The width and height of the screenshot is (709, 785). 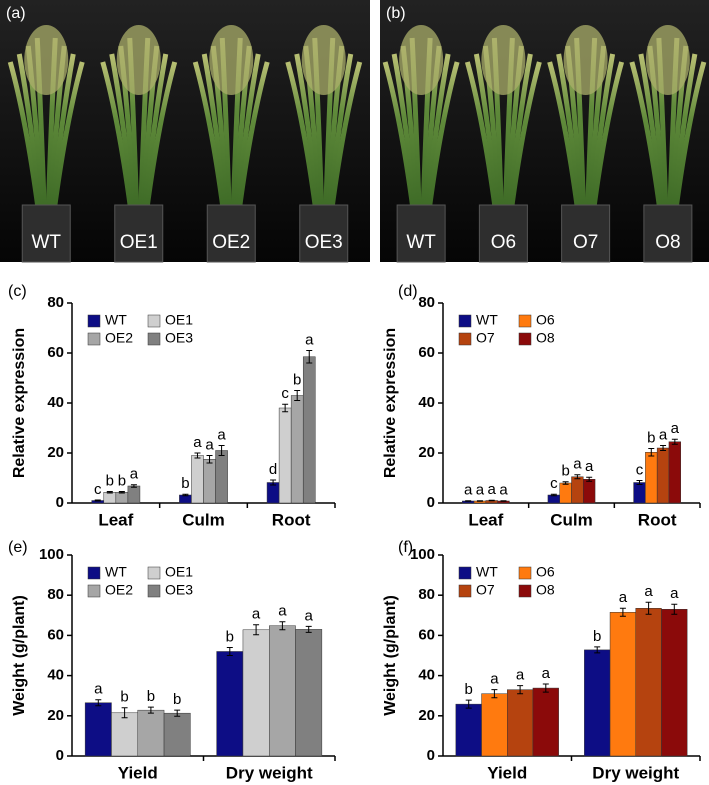 What do you see at coordinates (426, 634) in the screenshot?
I see `y-tick-label: 60` at bounding box center [426, 634].